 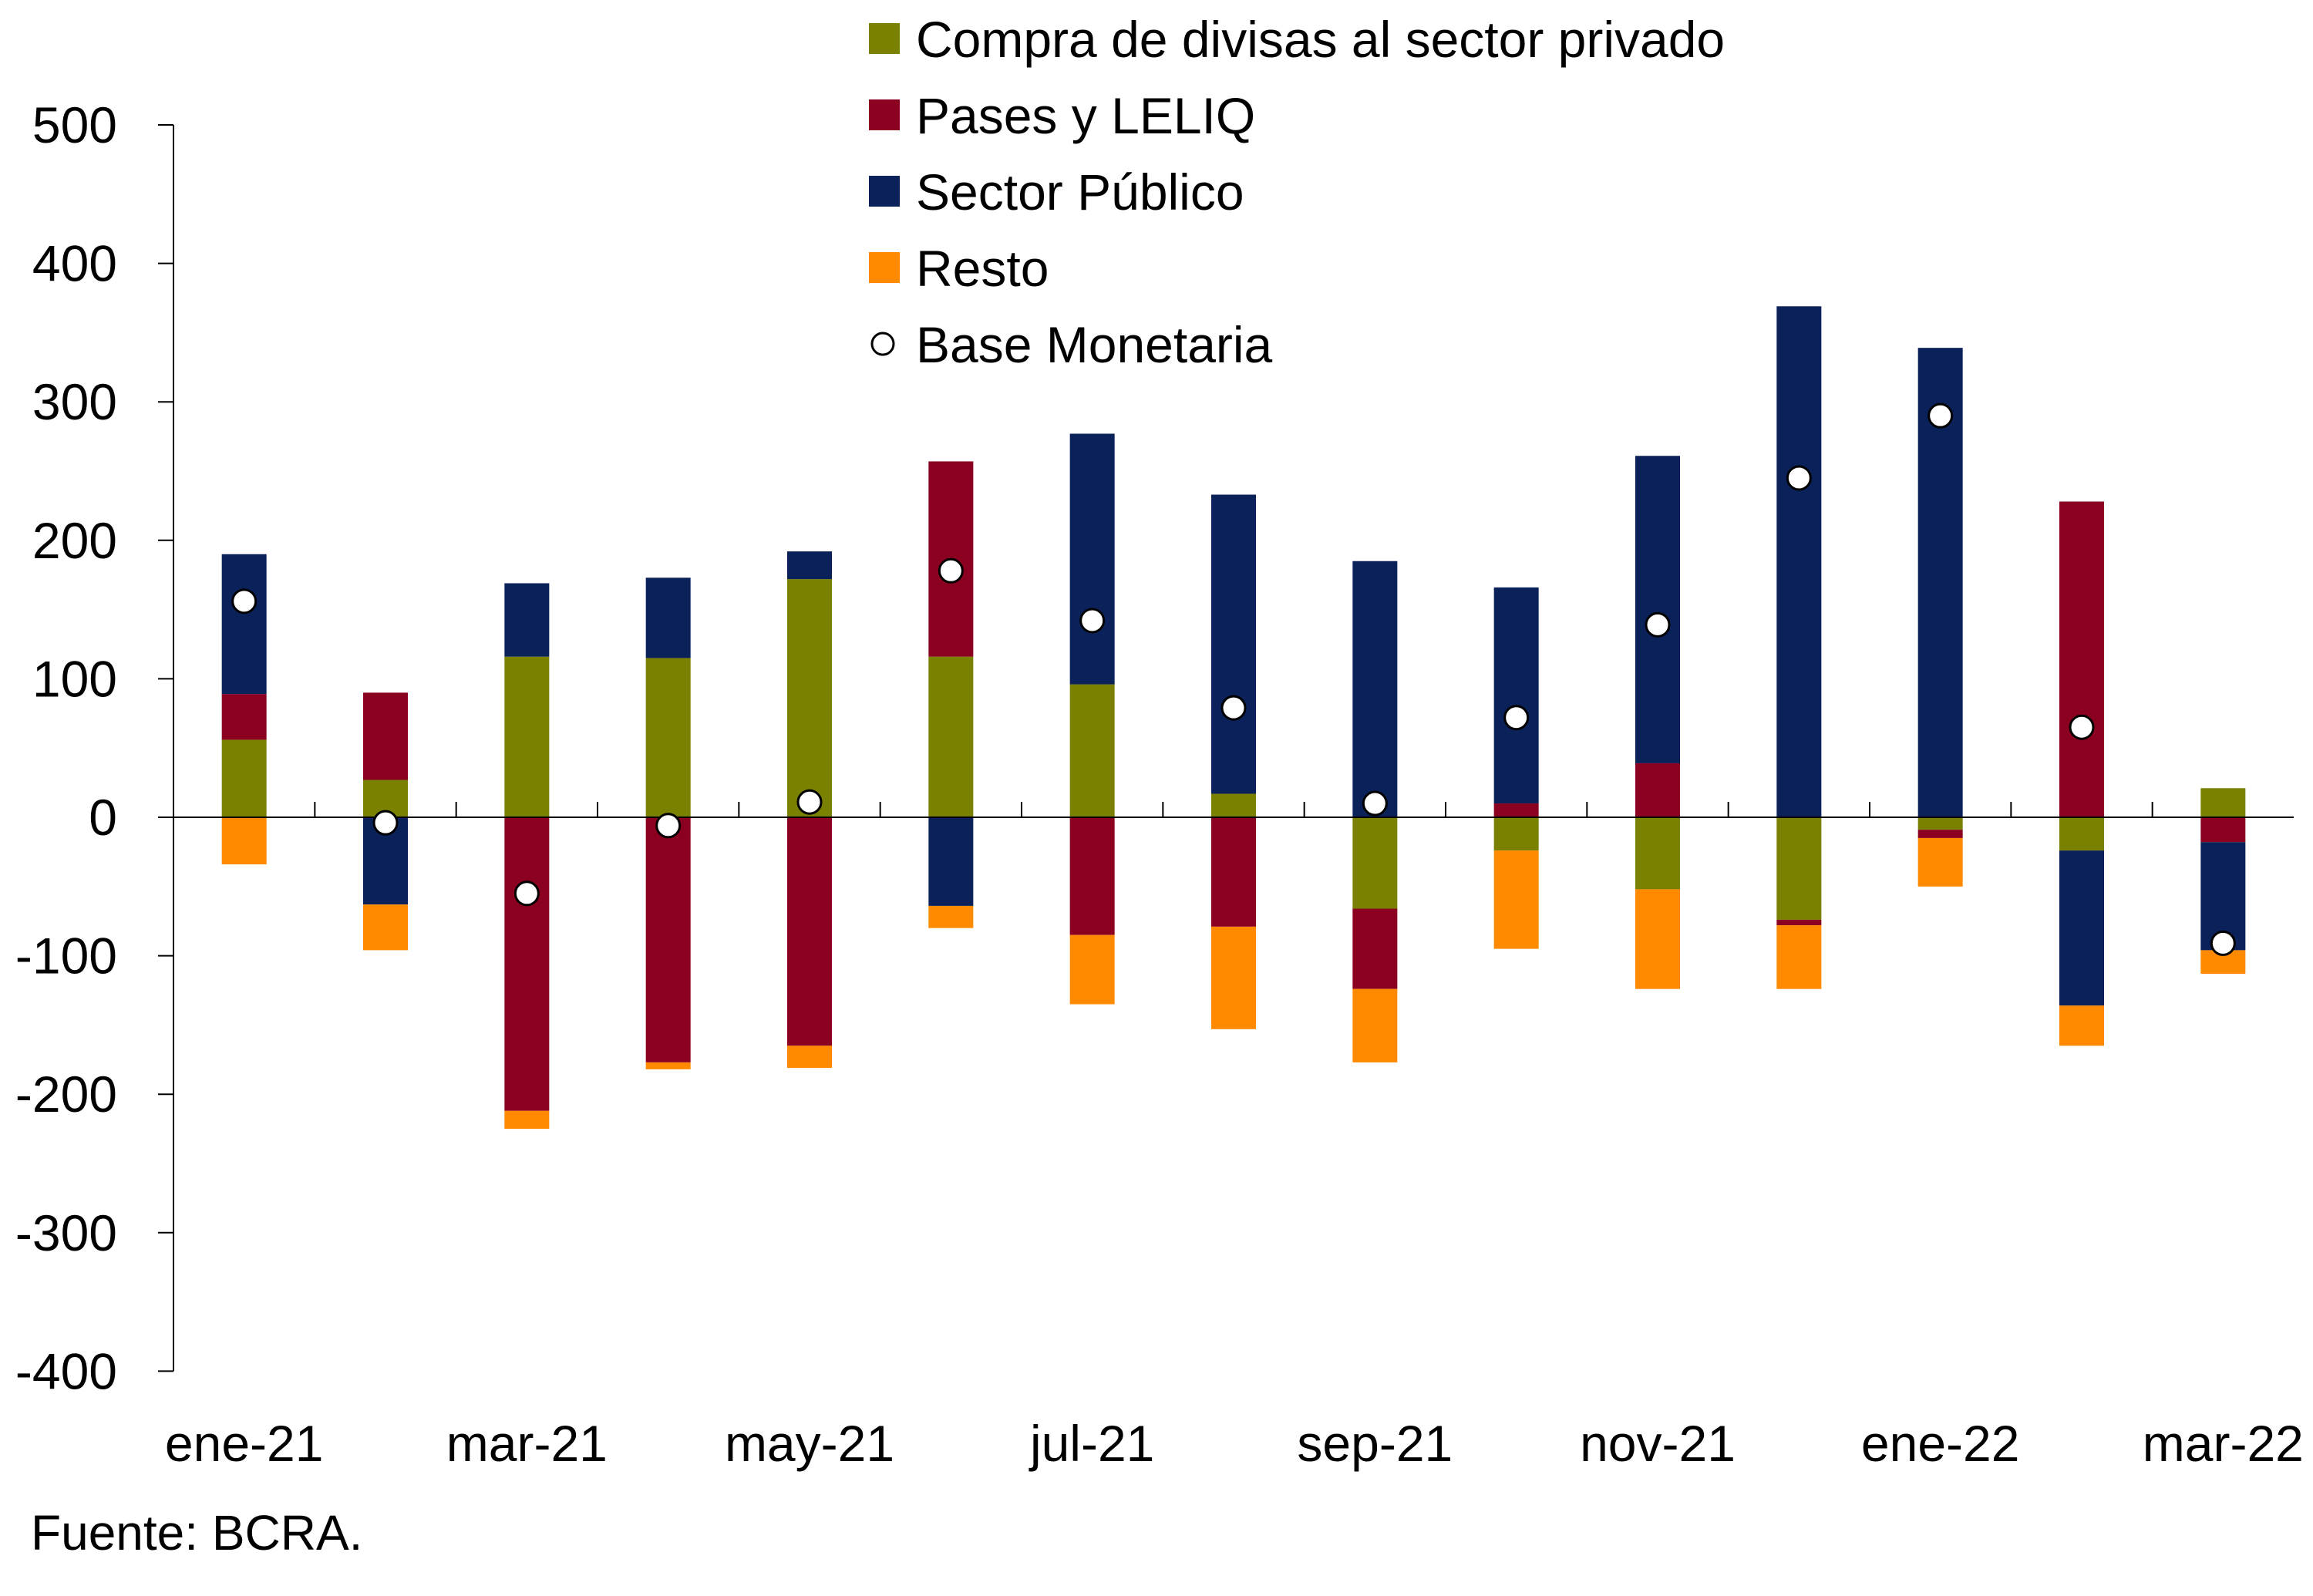 What do you see at coordinates (244, 1444) in the screenshot?
I see `x-tick-label: ene-21` at bounding box center [244, 1444].